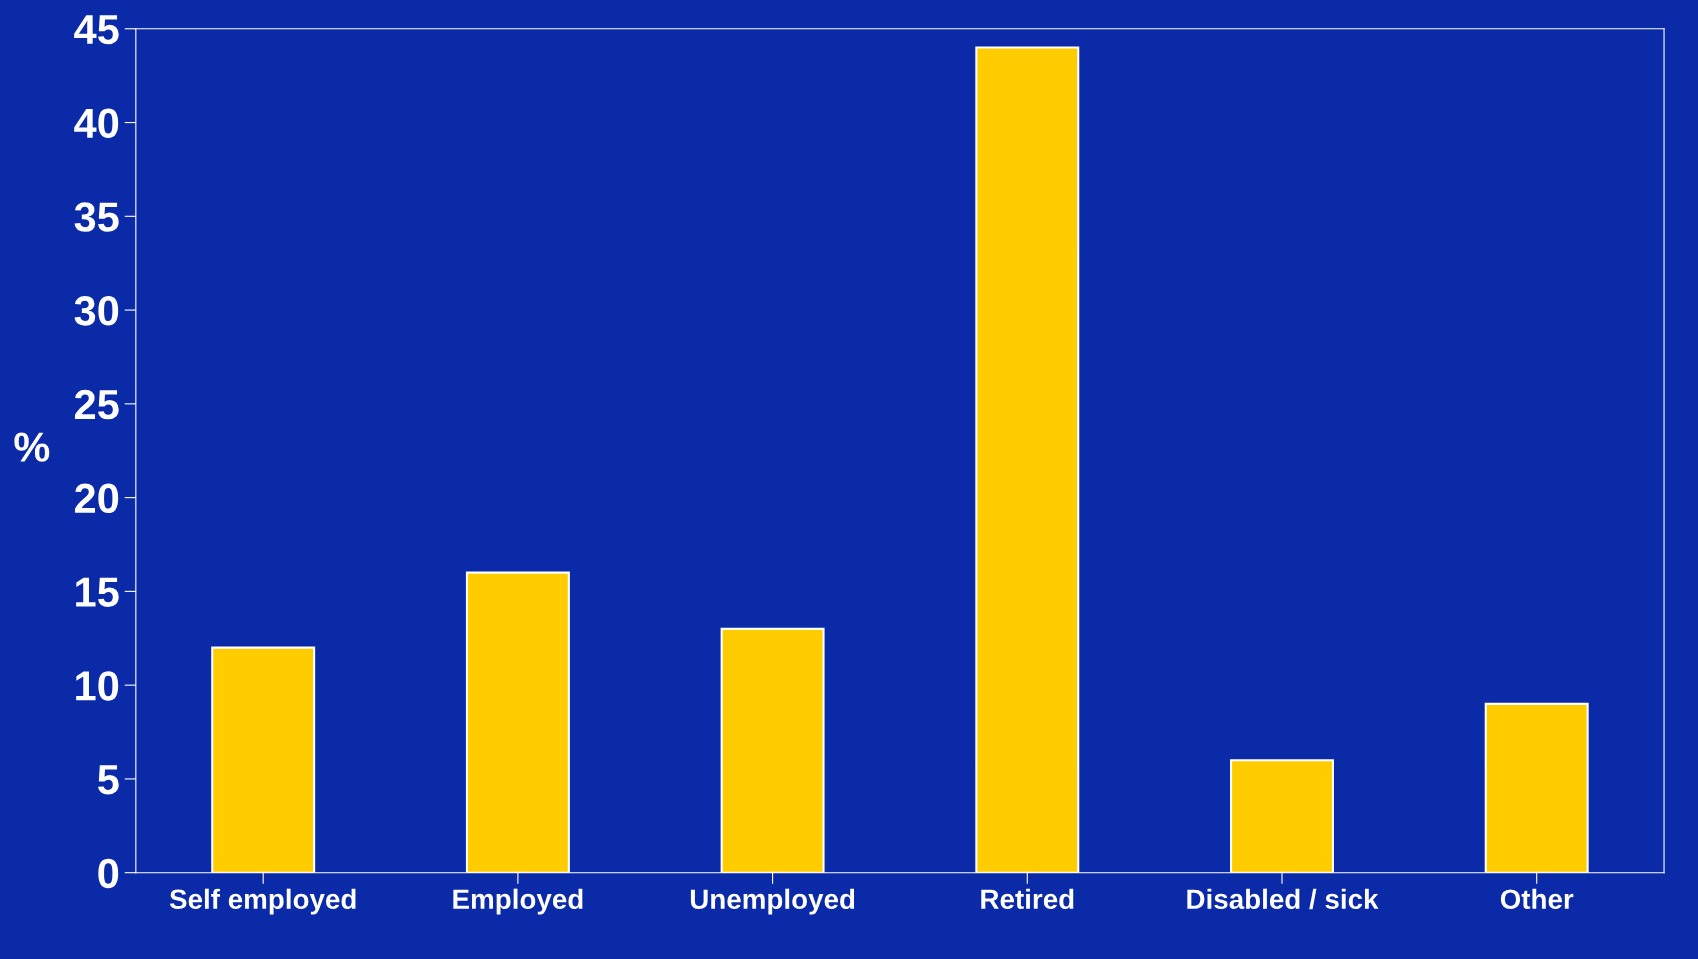 This screenshot has width=1698, height=959. What do you see at coordinates (96, 123) in the screenshot?
I see `y-tick-label: 40` at bounding box center [96, 123].